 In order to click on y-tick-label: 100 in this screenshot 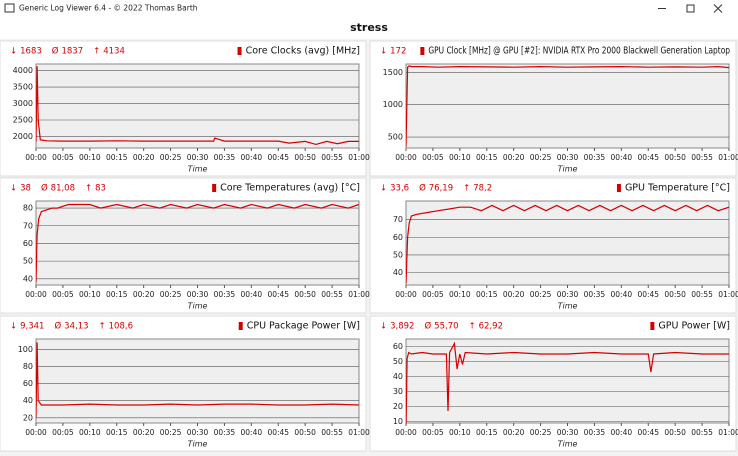, I will do `click(25, 349)`.